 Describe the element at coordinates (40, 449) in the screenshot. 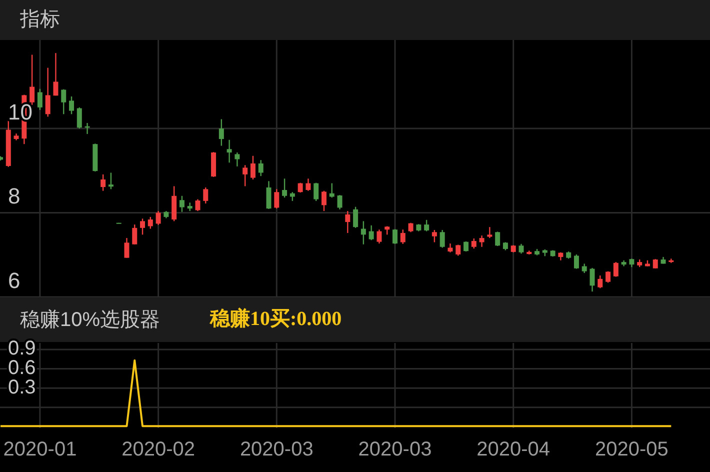

I see `x-tick-label: 2020-01` at that location.